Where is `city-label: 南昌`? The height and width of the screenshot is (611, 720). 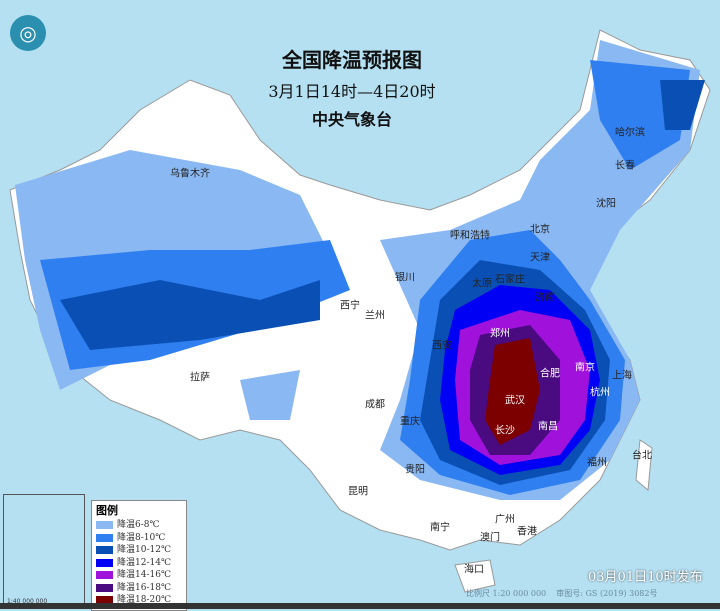 city-label: 南昌 is located at coordinates (548, 427).